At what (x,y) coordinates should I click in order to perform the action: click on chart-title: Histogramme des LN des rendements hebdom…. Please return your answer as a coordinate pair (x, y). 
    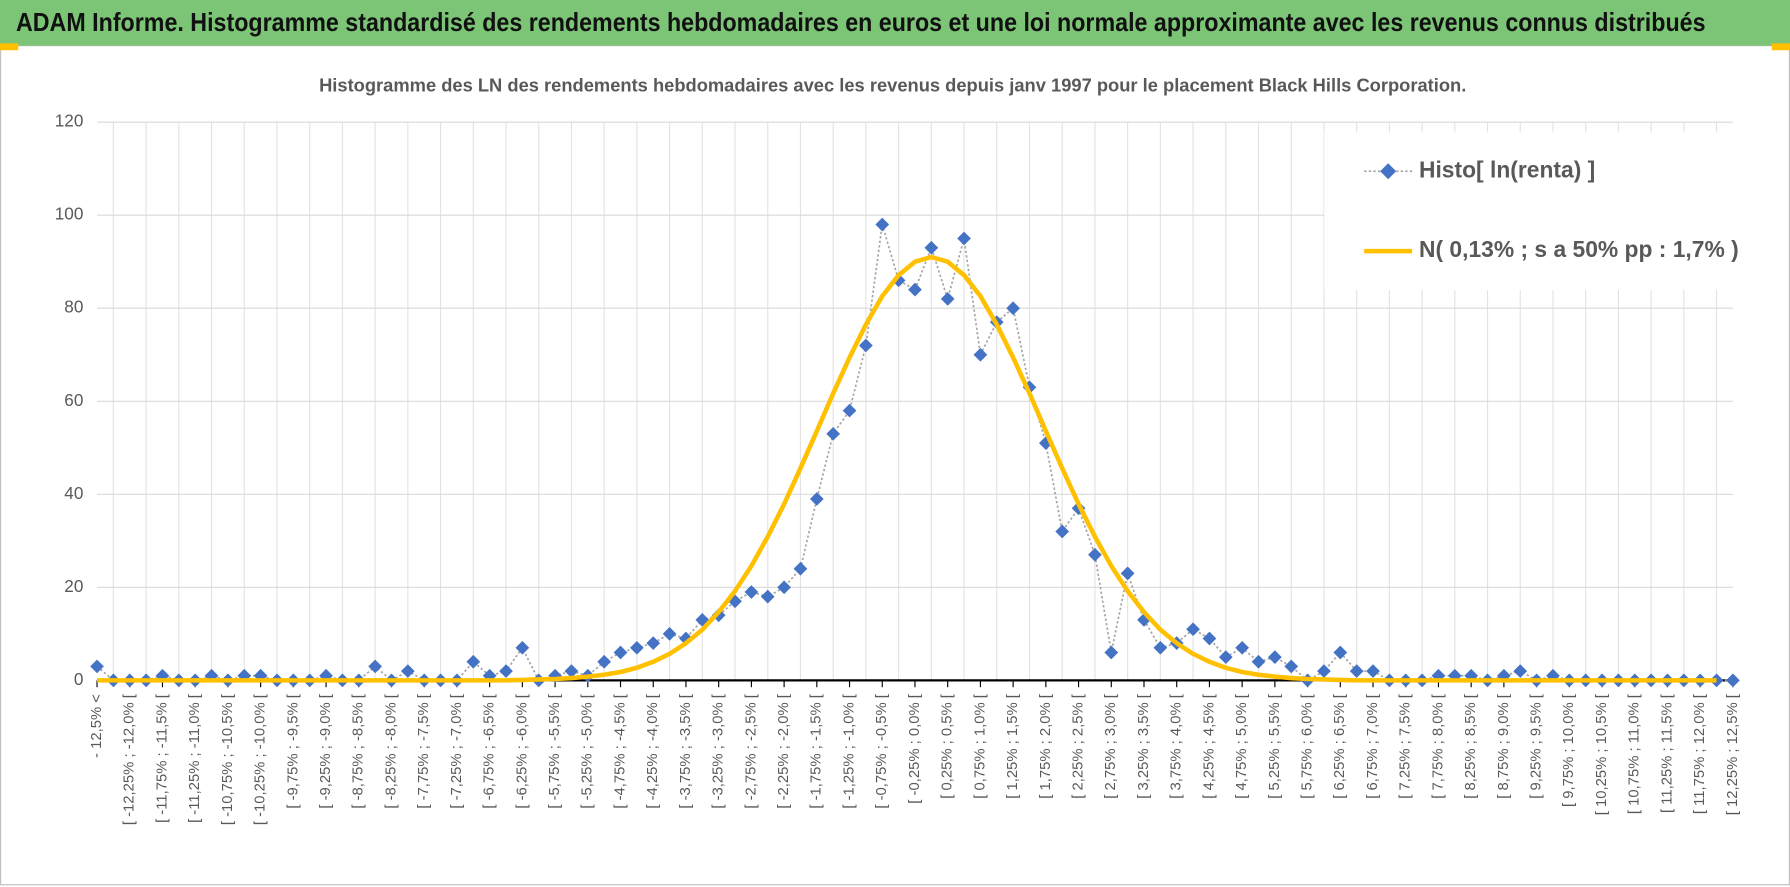
    Looking at the image, I should click on (892, 85).